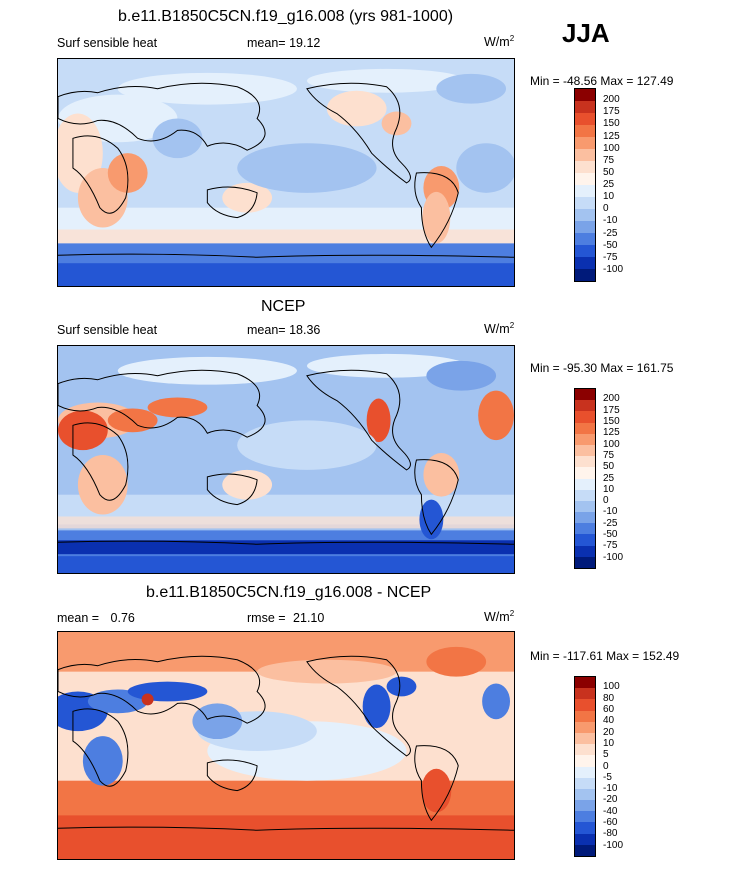 This screenshot has width=733, height=872. I want to click on panel1-colorbar-tick-label: 0, so click(606, 209).